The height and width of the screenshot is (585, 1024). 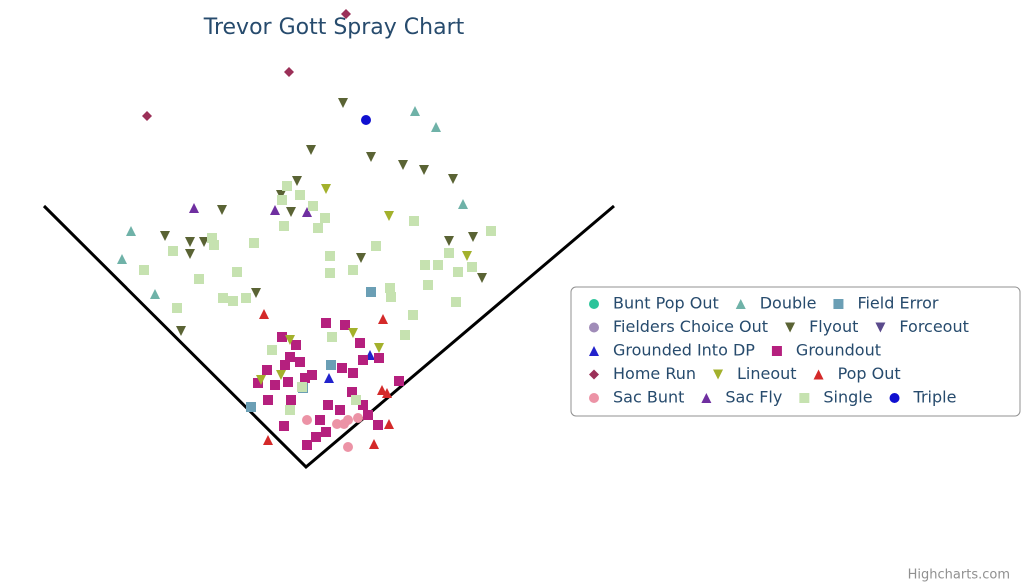 What do you see at coordinates (959, 575) in the screenshot?
I see `credit: Highcharts.com` at bounding box center [959, 575].